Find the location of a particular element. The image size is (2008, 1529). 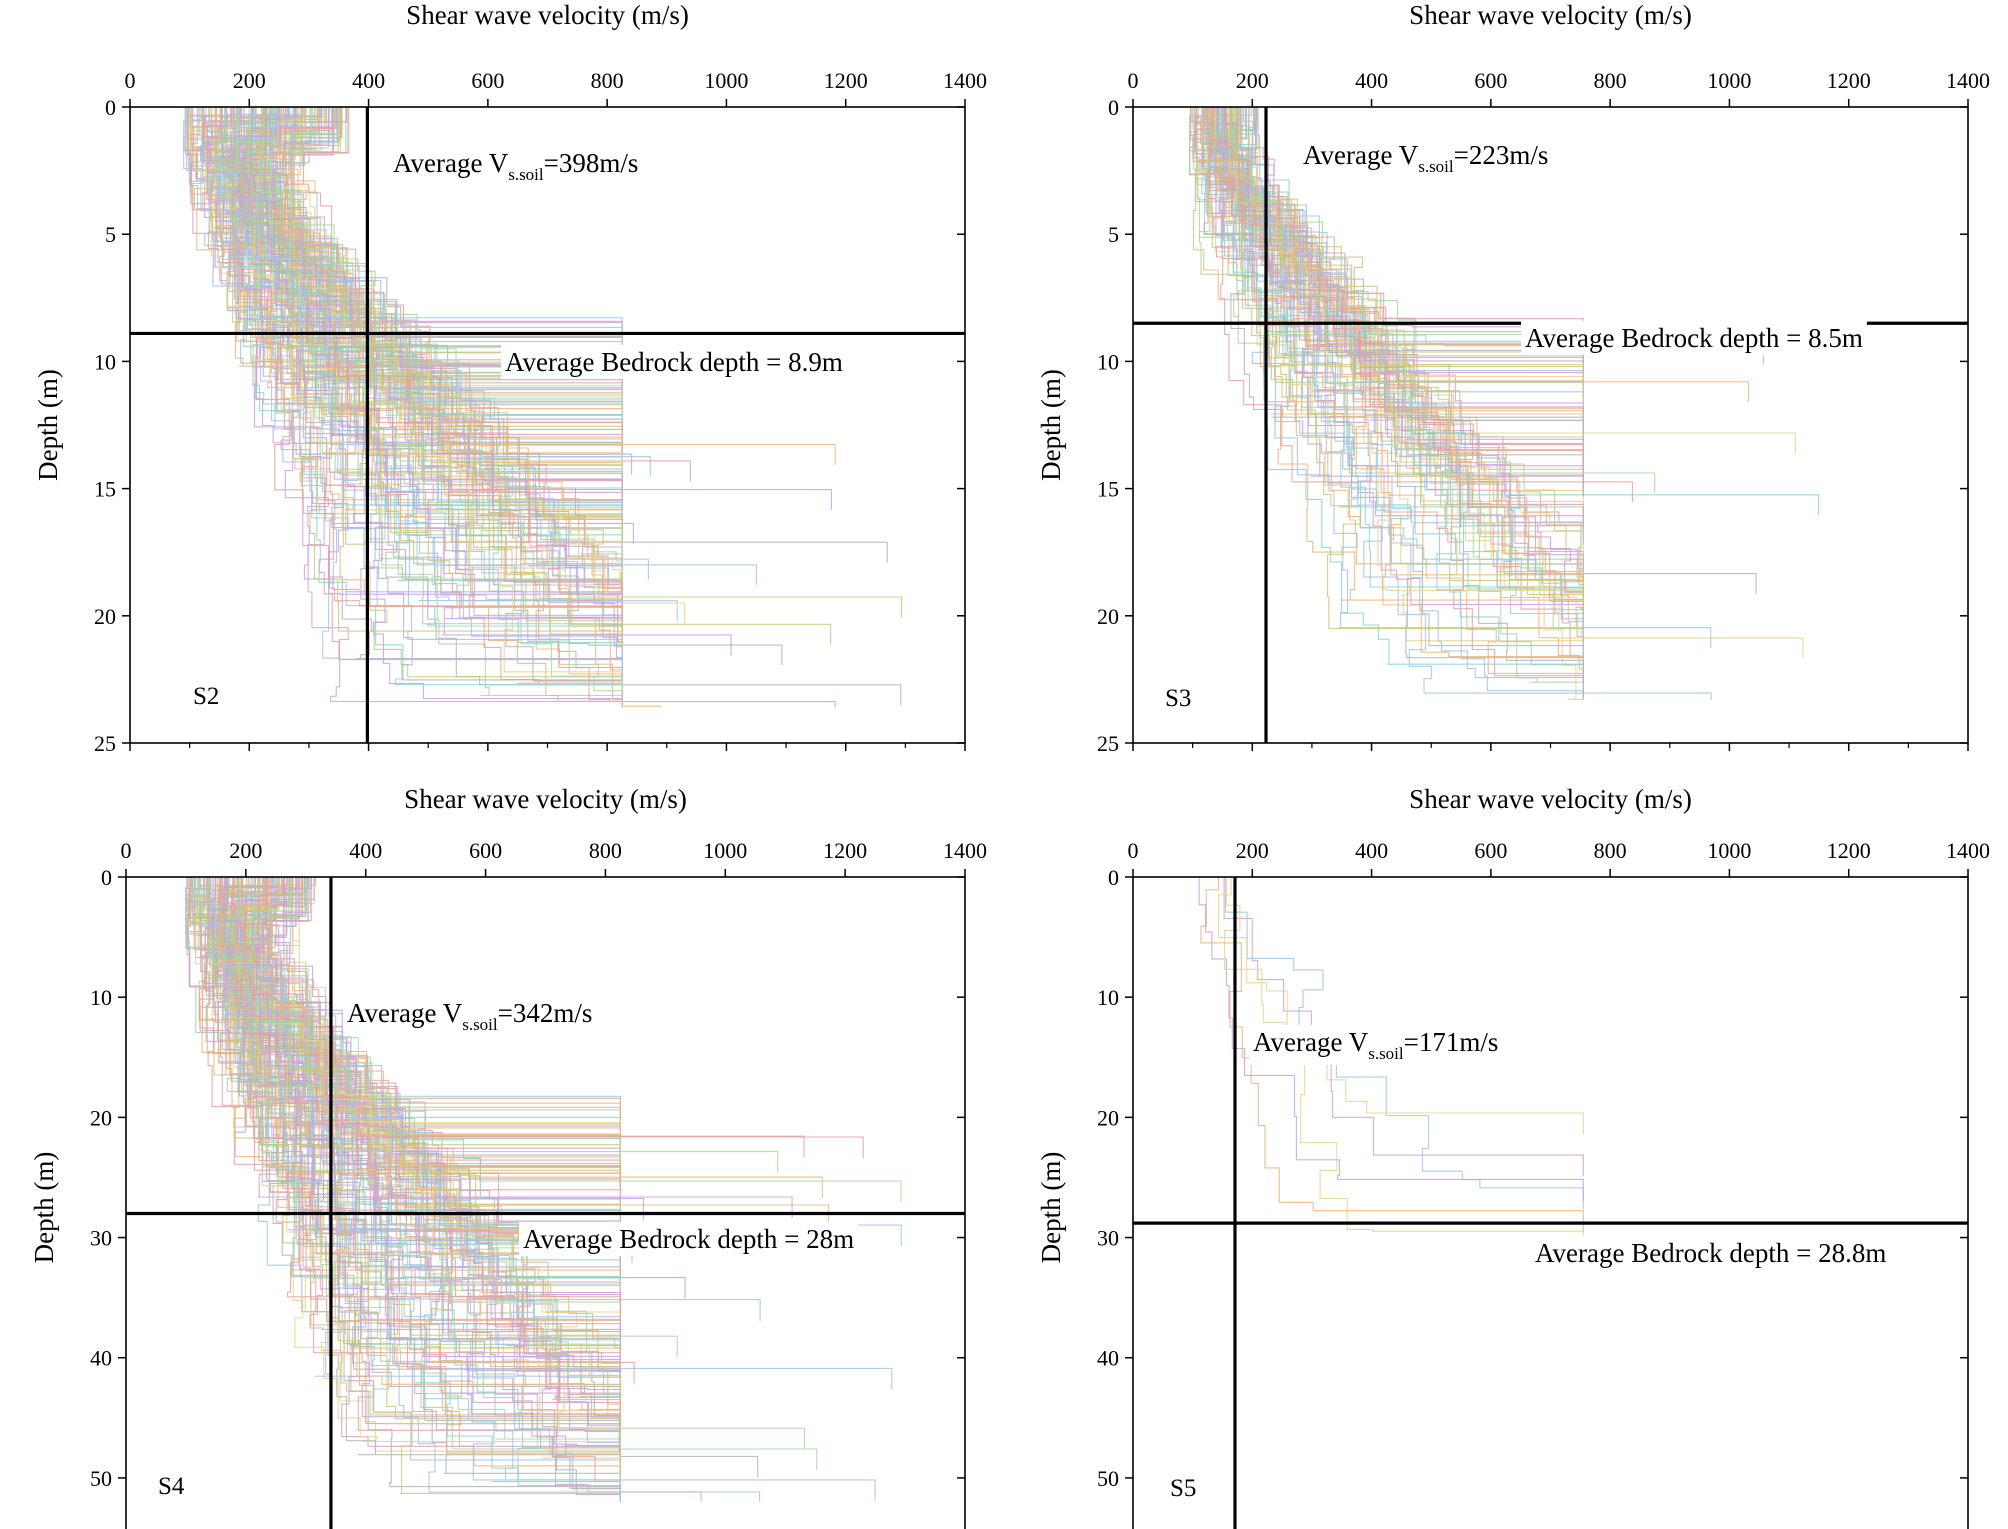

average-vs-annotation: Average Vs.soil=171m/s is located at coordinates (1375, 1045).